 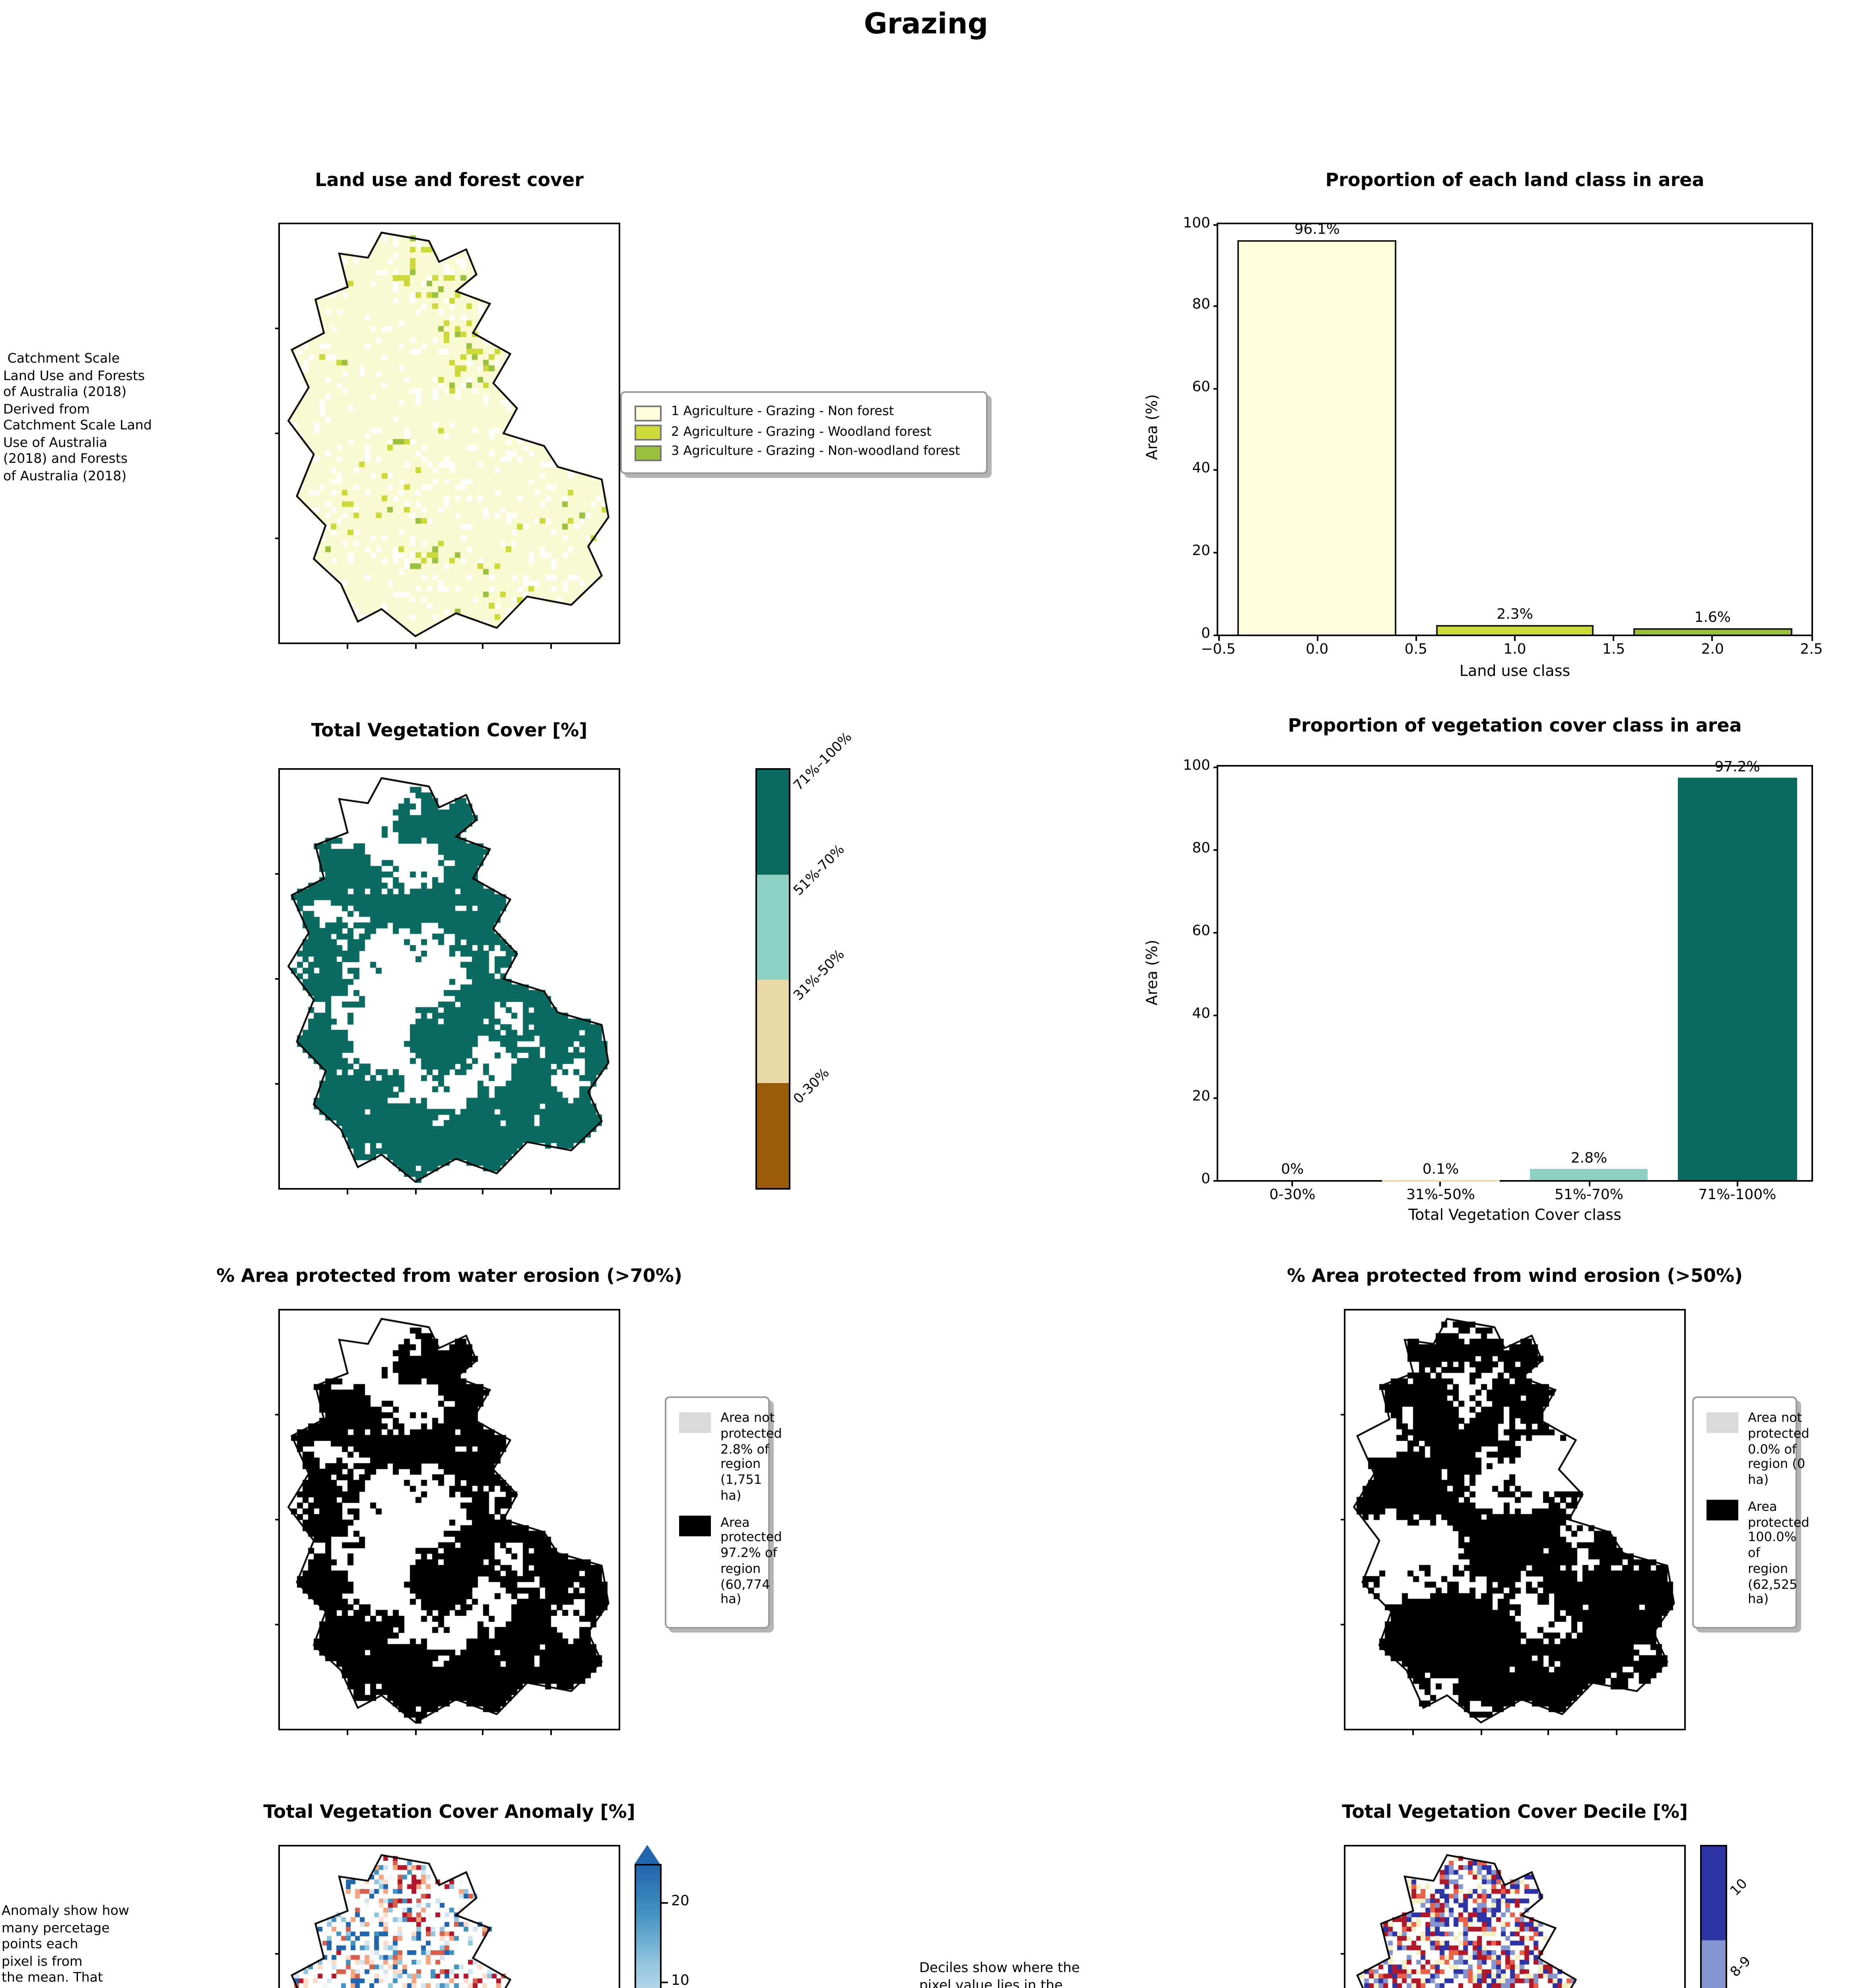 I want to click on colorbar-label: 8-9, so click(x=1742, y=1968).